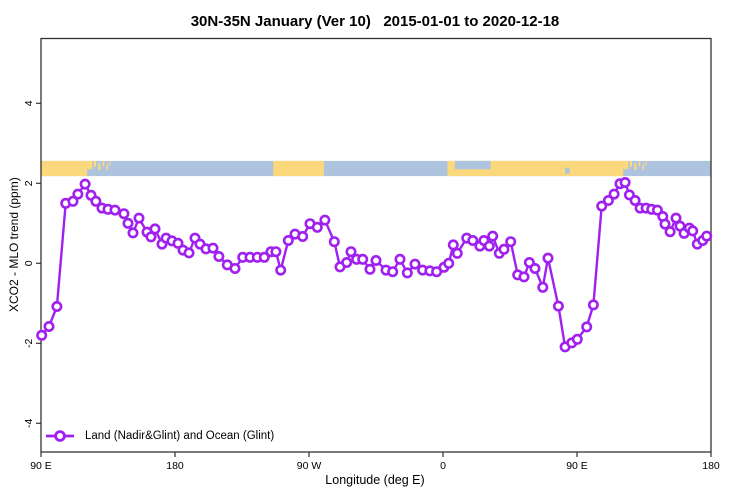 The width and height of the screenshot is (750, 500). What do you see at coordinates (180, 436) in the screenshot?
I see `legend-label: Land (Nadir&Glint) and Ocean (Glint)` at bounding box center [180, 436].